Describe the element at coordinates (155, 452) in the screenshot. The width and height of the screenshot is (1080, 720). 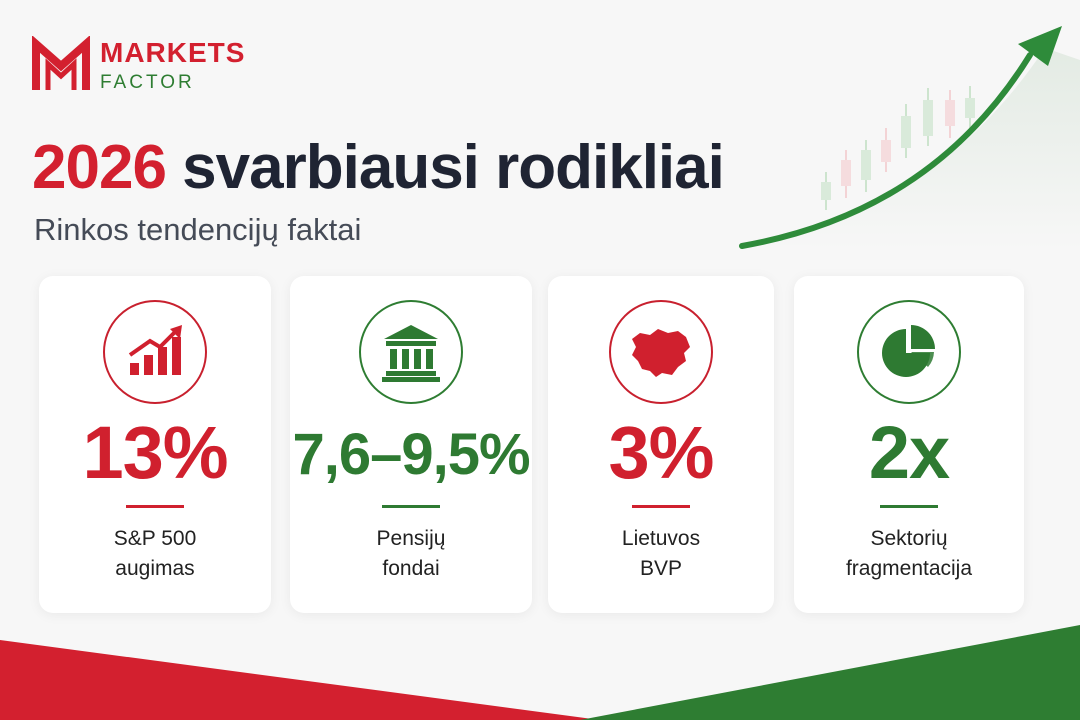
I see `stat-value: 13%` at that location.